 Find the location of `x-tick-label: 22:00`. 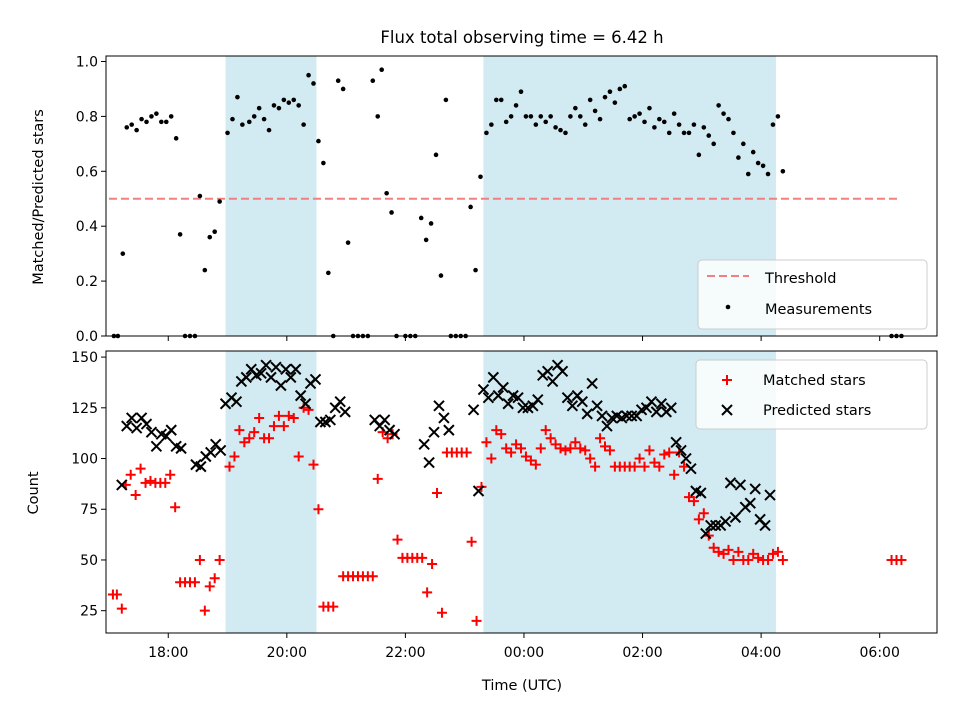

x-tick-label: 22:00 is located at coordinates (405, 653).